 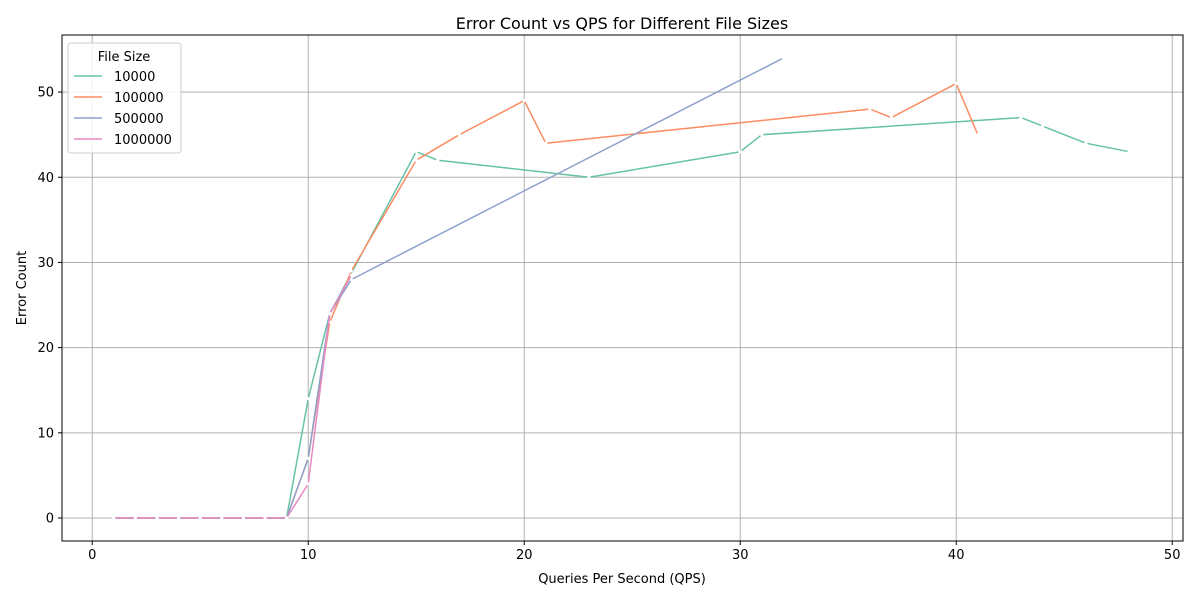 What do you see at coordinates (956, 555) in the screenshot?
I see `x-tick-label: 40` at bounding box center [956, 555].